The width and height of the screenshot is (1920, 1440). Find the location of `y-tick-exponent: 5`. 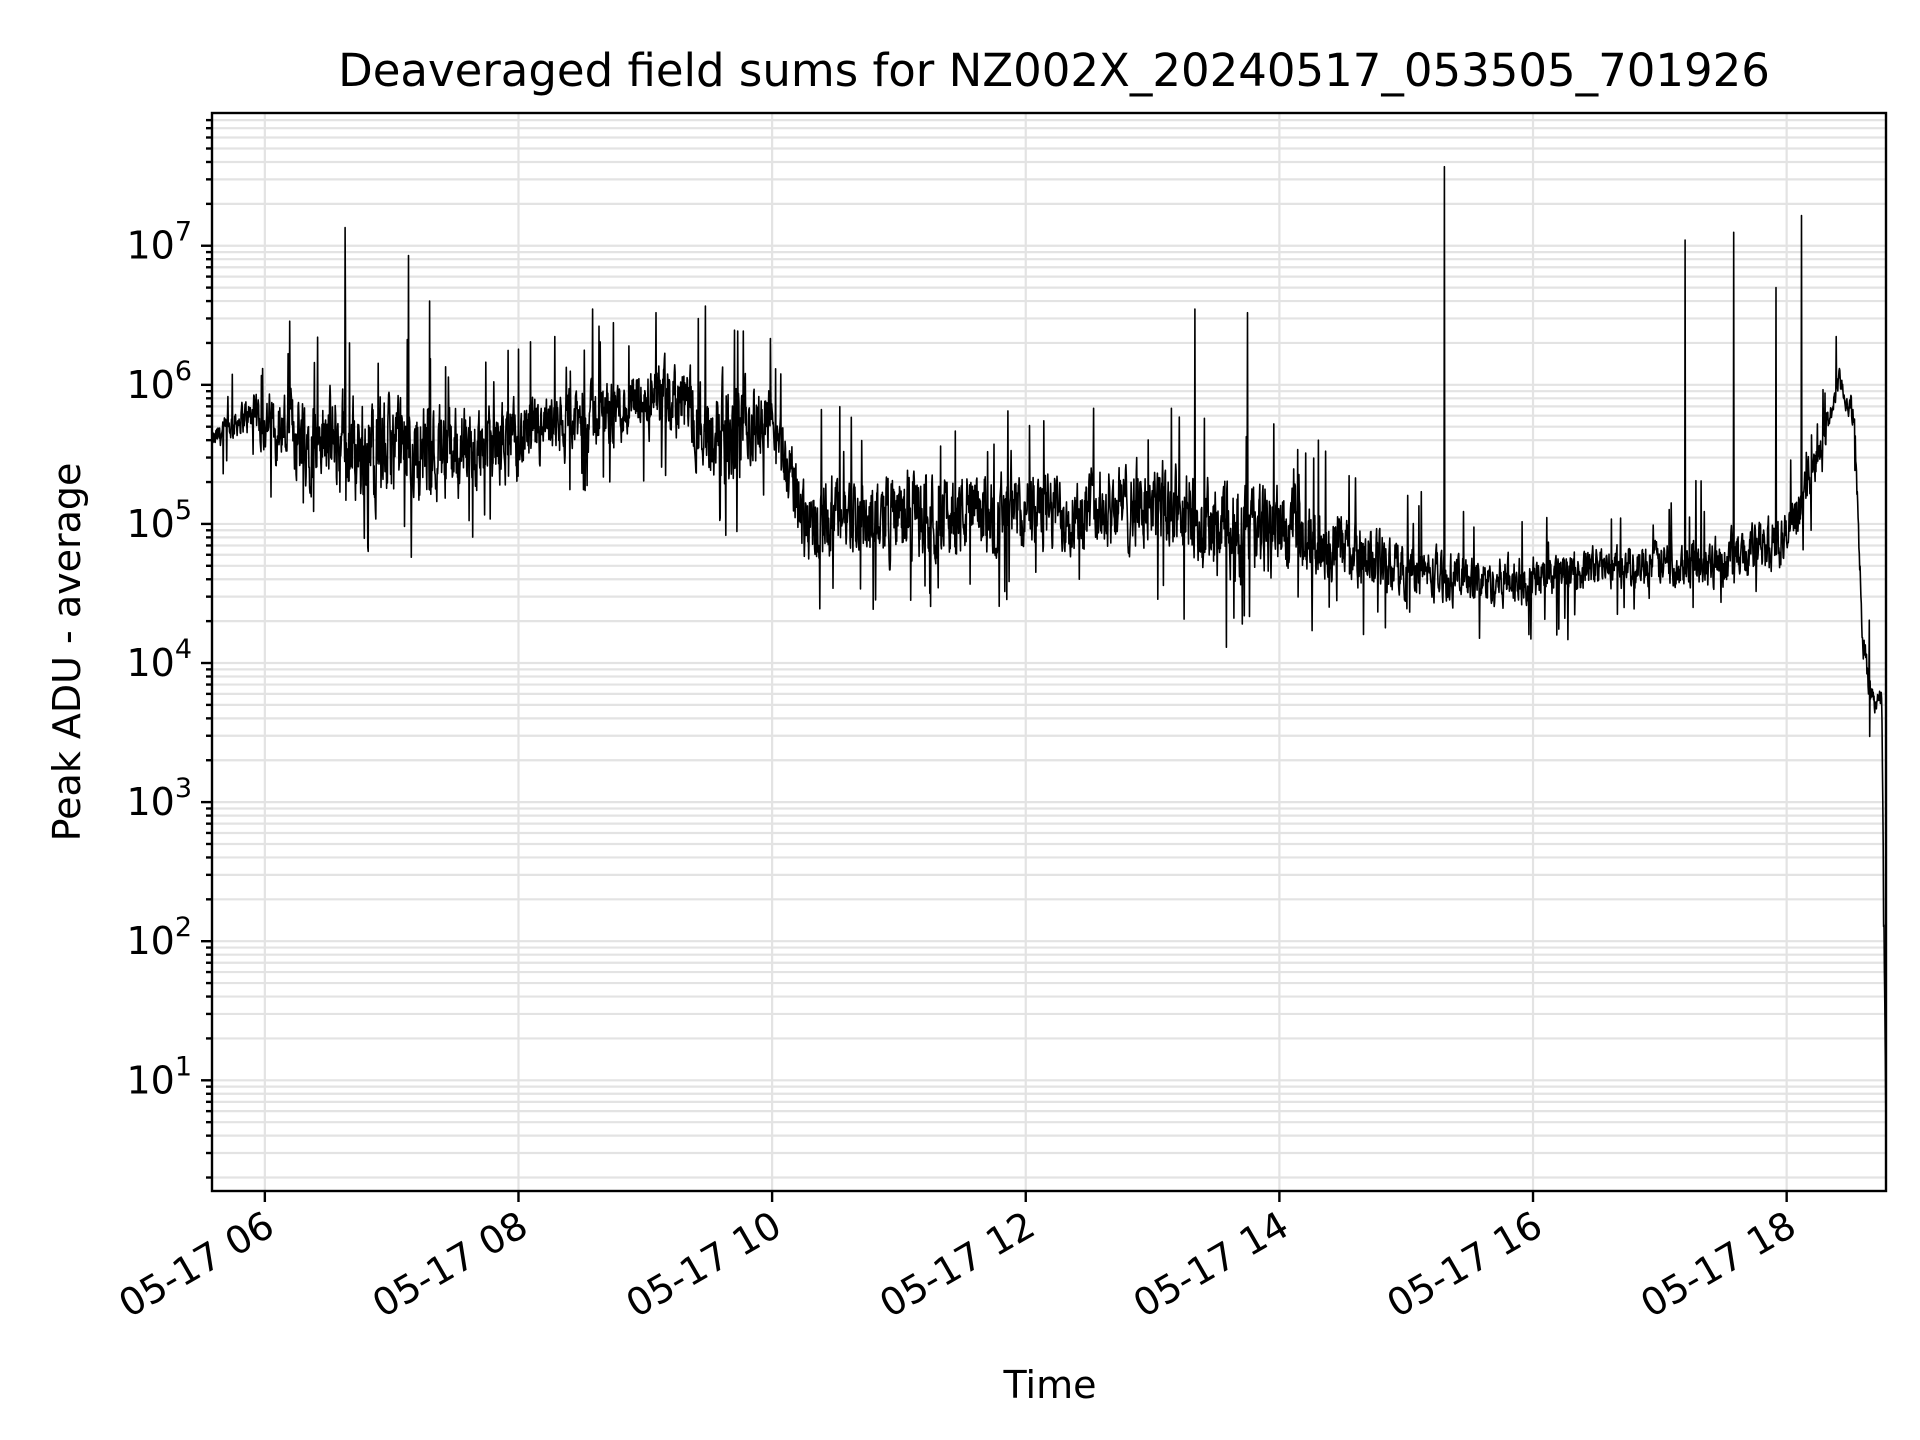

y-tick-exponent: 5 is located at coordinates (183, 510).